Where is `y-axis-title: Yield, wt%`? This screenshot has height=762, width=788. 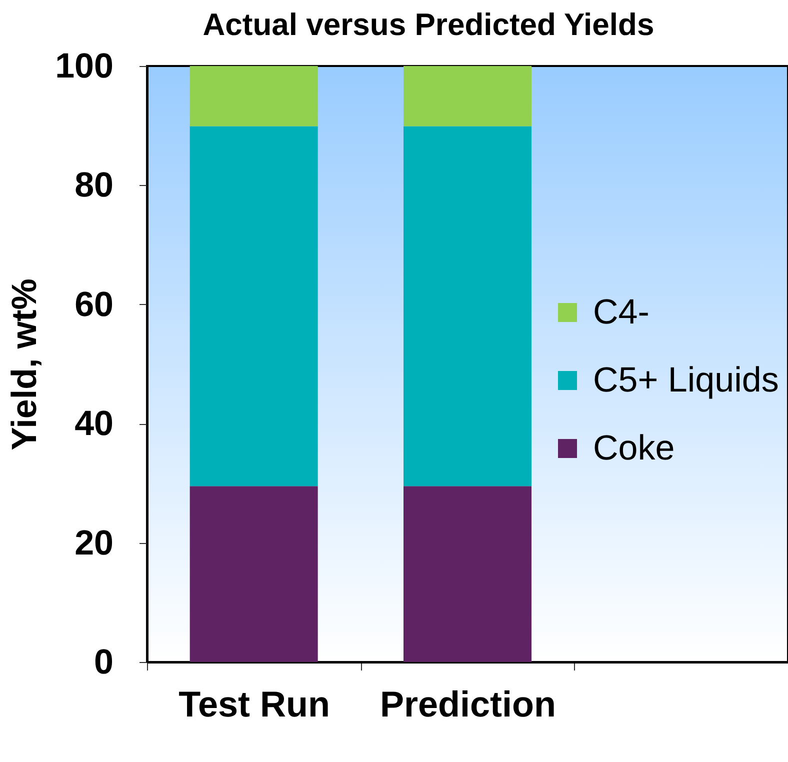
y-axis-title: Yield, wt% is located at coordinates (24, 364).